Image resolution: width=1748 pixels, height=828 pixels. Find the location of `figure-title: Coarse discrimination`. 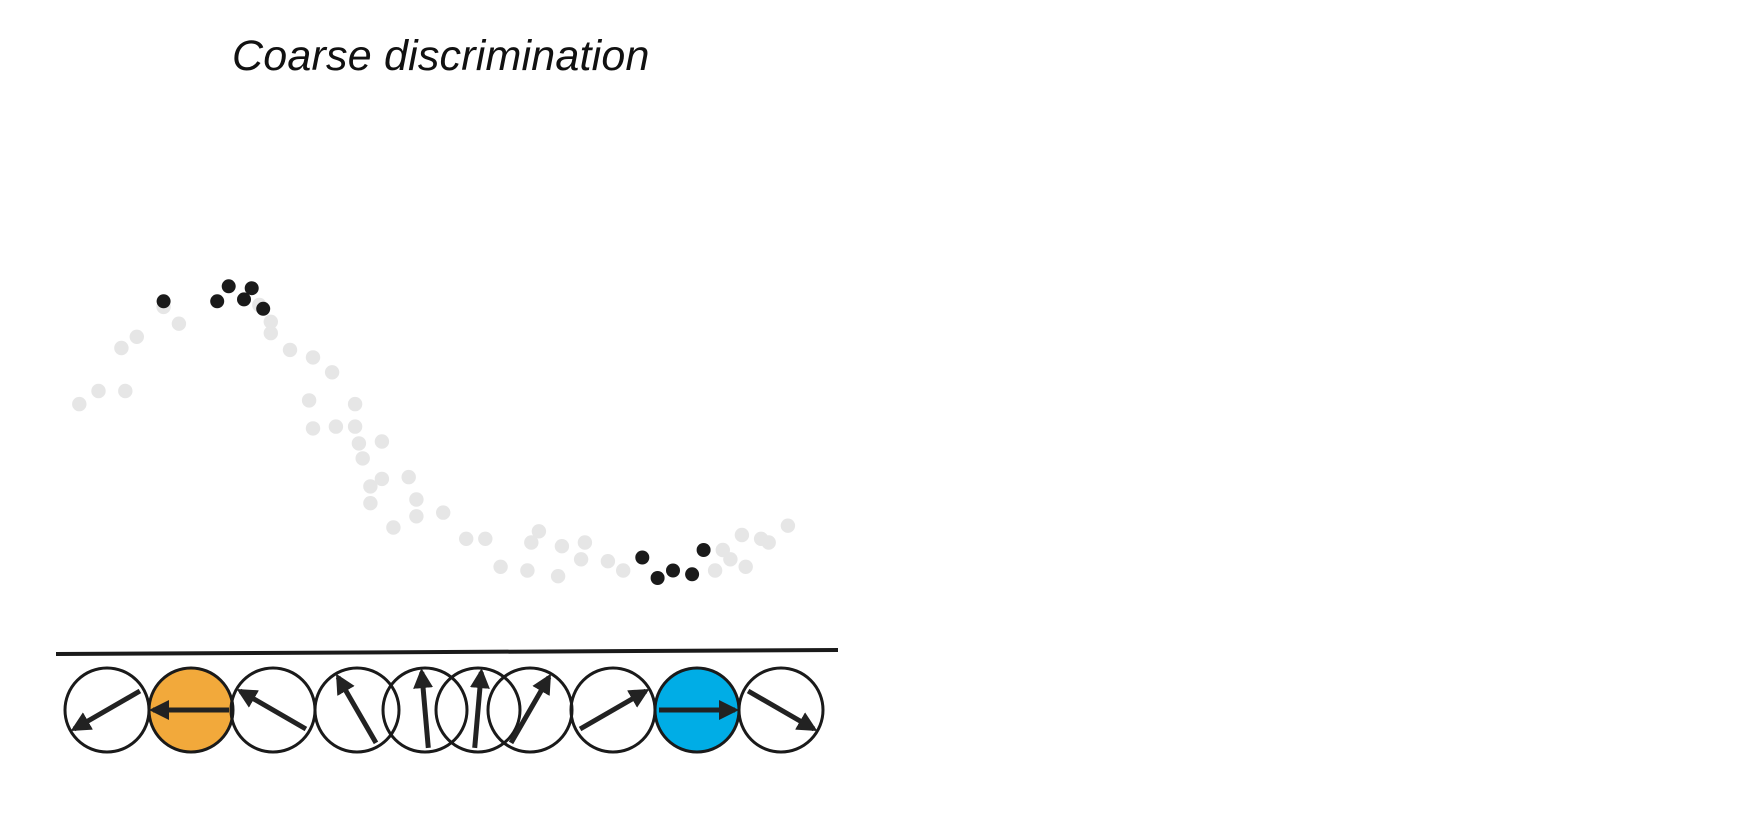

figure-title: Coarse discrimination is located at coordinates (441, 56).